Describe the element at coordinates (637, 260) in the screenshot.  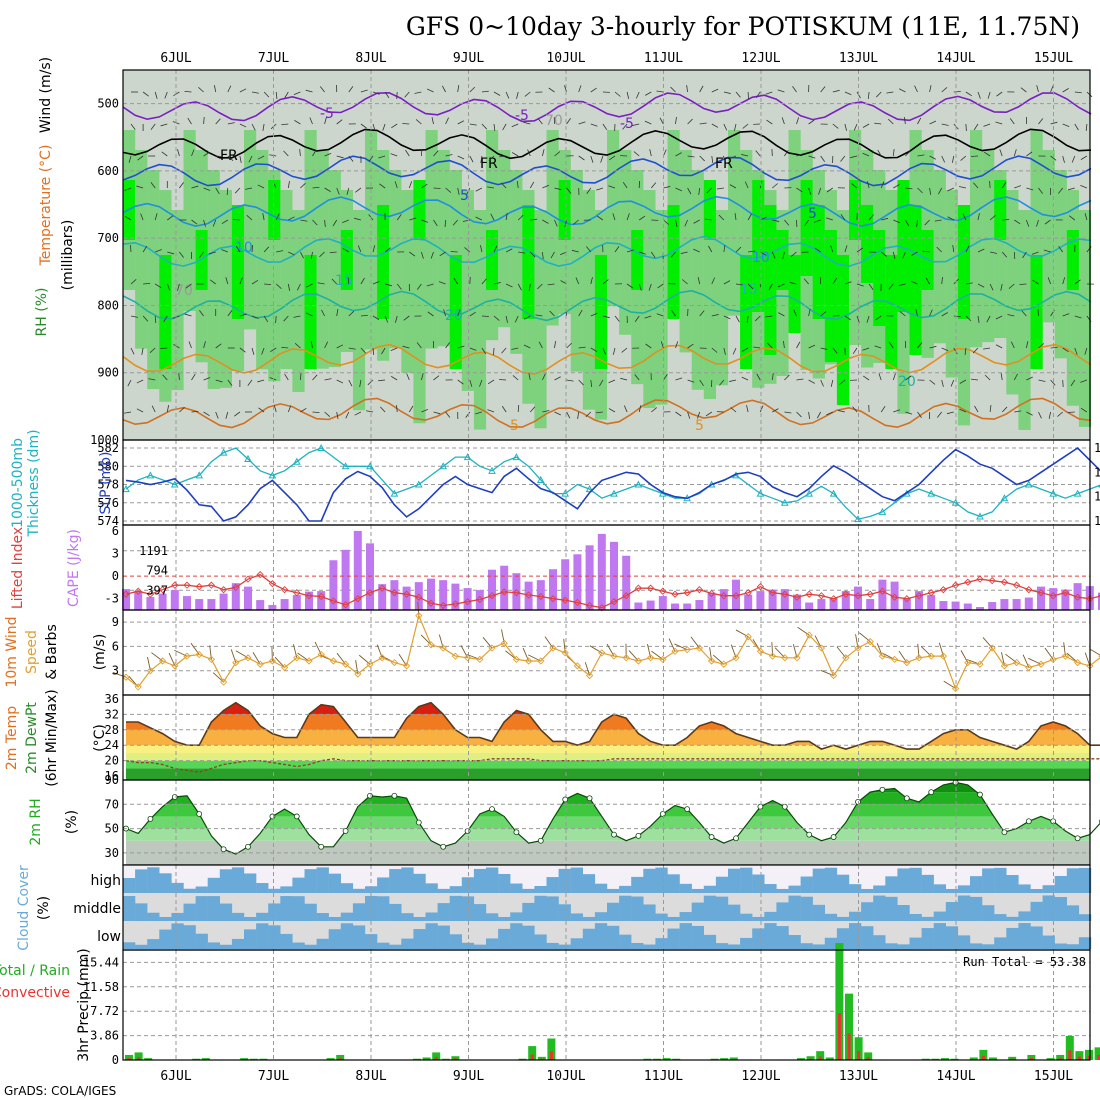
I see `rh-band-high` at that location.